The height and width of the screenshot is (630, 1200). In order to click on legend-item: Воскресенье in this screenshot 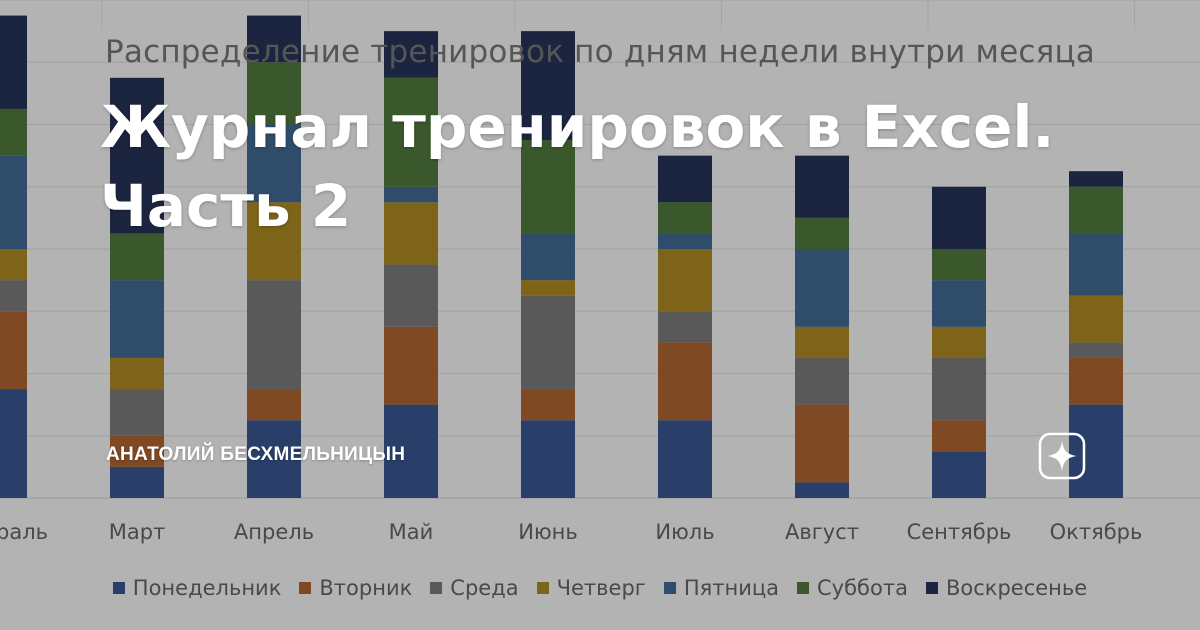, I will do `click(1006, 588)`.